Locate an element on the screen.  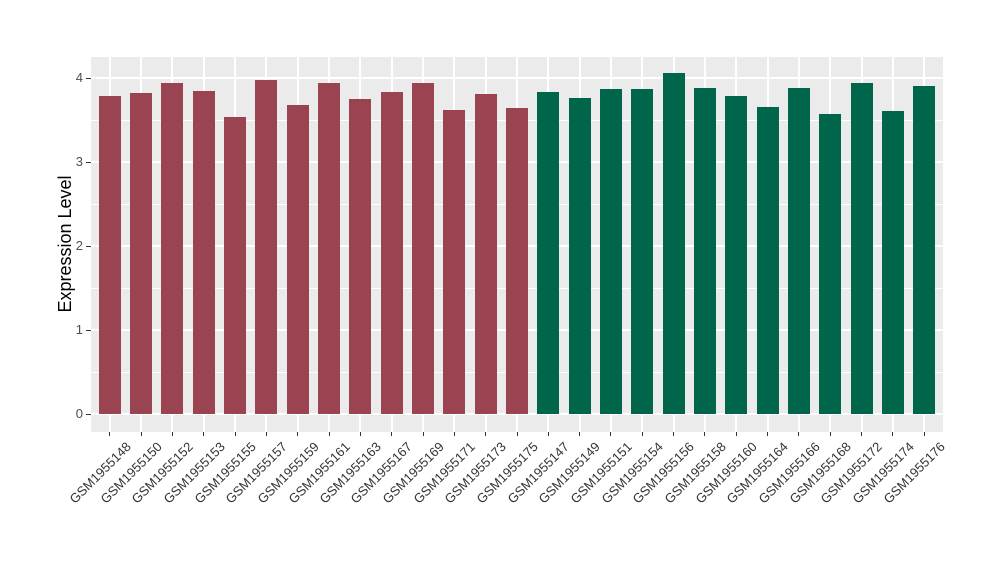
y-tick-label: 4 is located at coordinates (79, 78).